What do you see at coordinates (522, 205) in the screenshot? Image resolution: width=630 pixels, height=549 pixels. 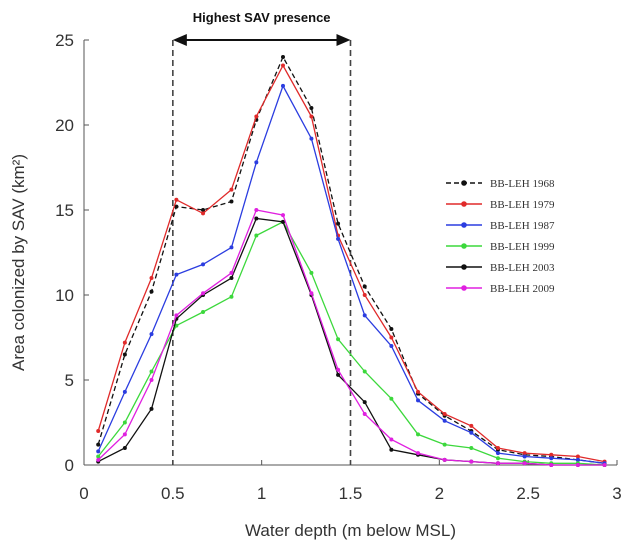 I see `legend-label: BB-LEH 1979` at bounding box center [522, 205].